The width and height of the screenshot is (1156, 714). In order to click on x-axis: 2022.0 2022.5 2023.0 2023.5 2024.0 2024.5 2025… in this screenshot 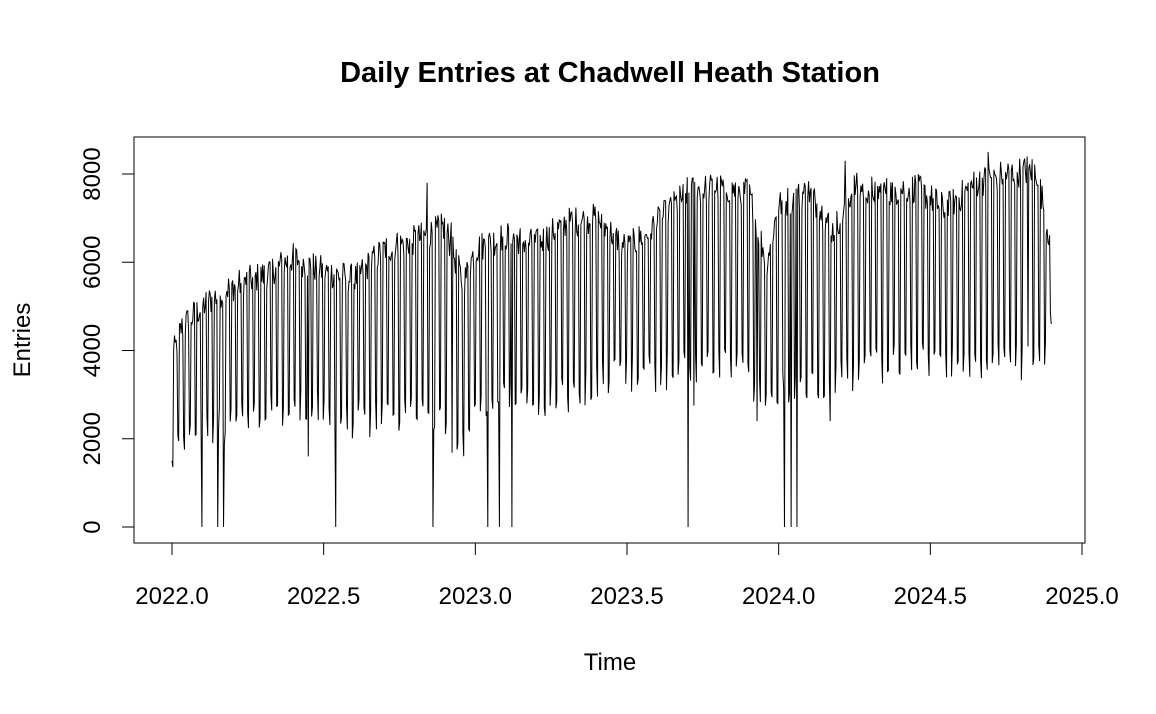, I will do `click(627, 576)`.